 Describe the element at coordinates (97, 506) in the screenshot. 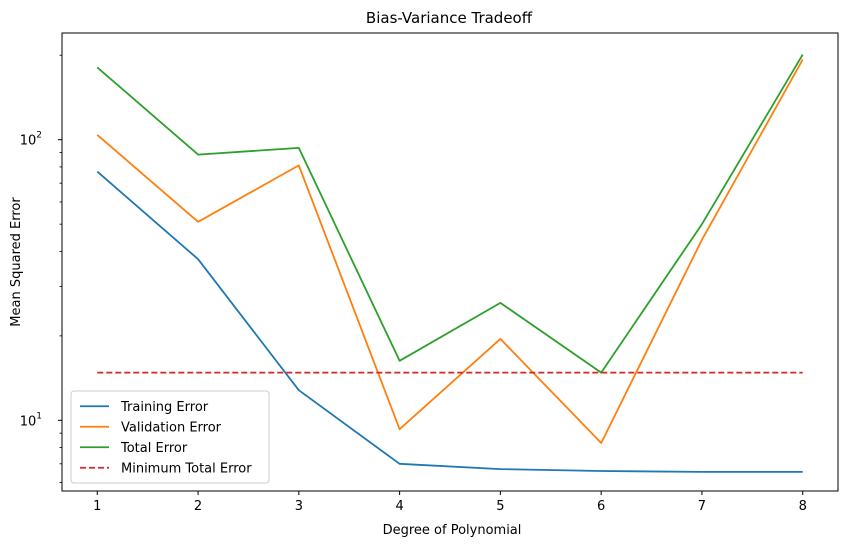

I see `x-tick-label: 1` at that location.